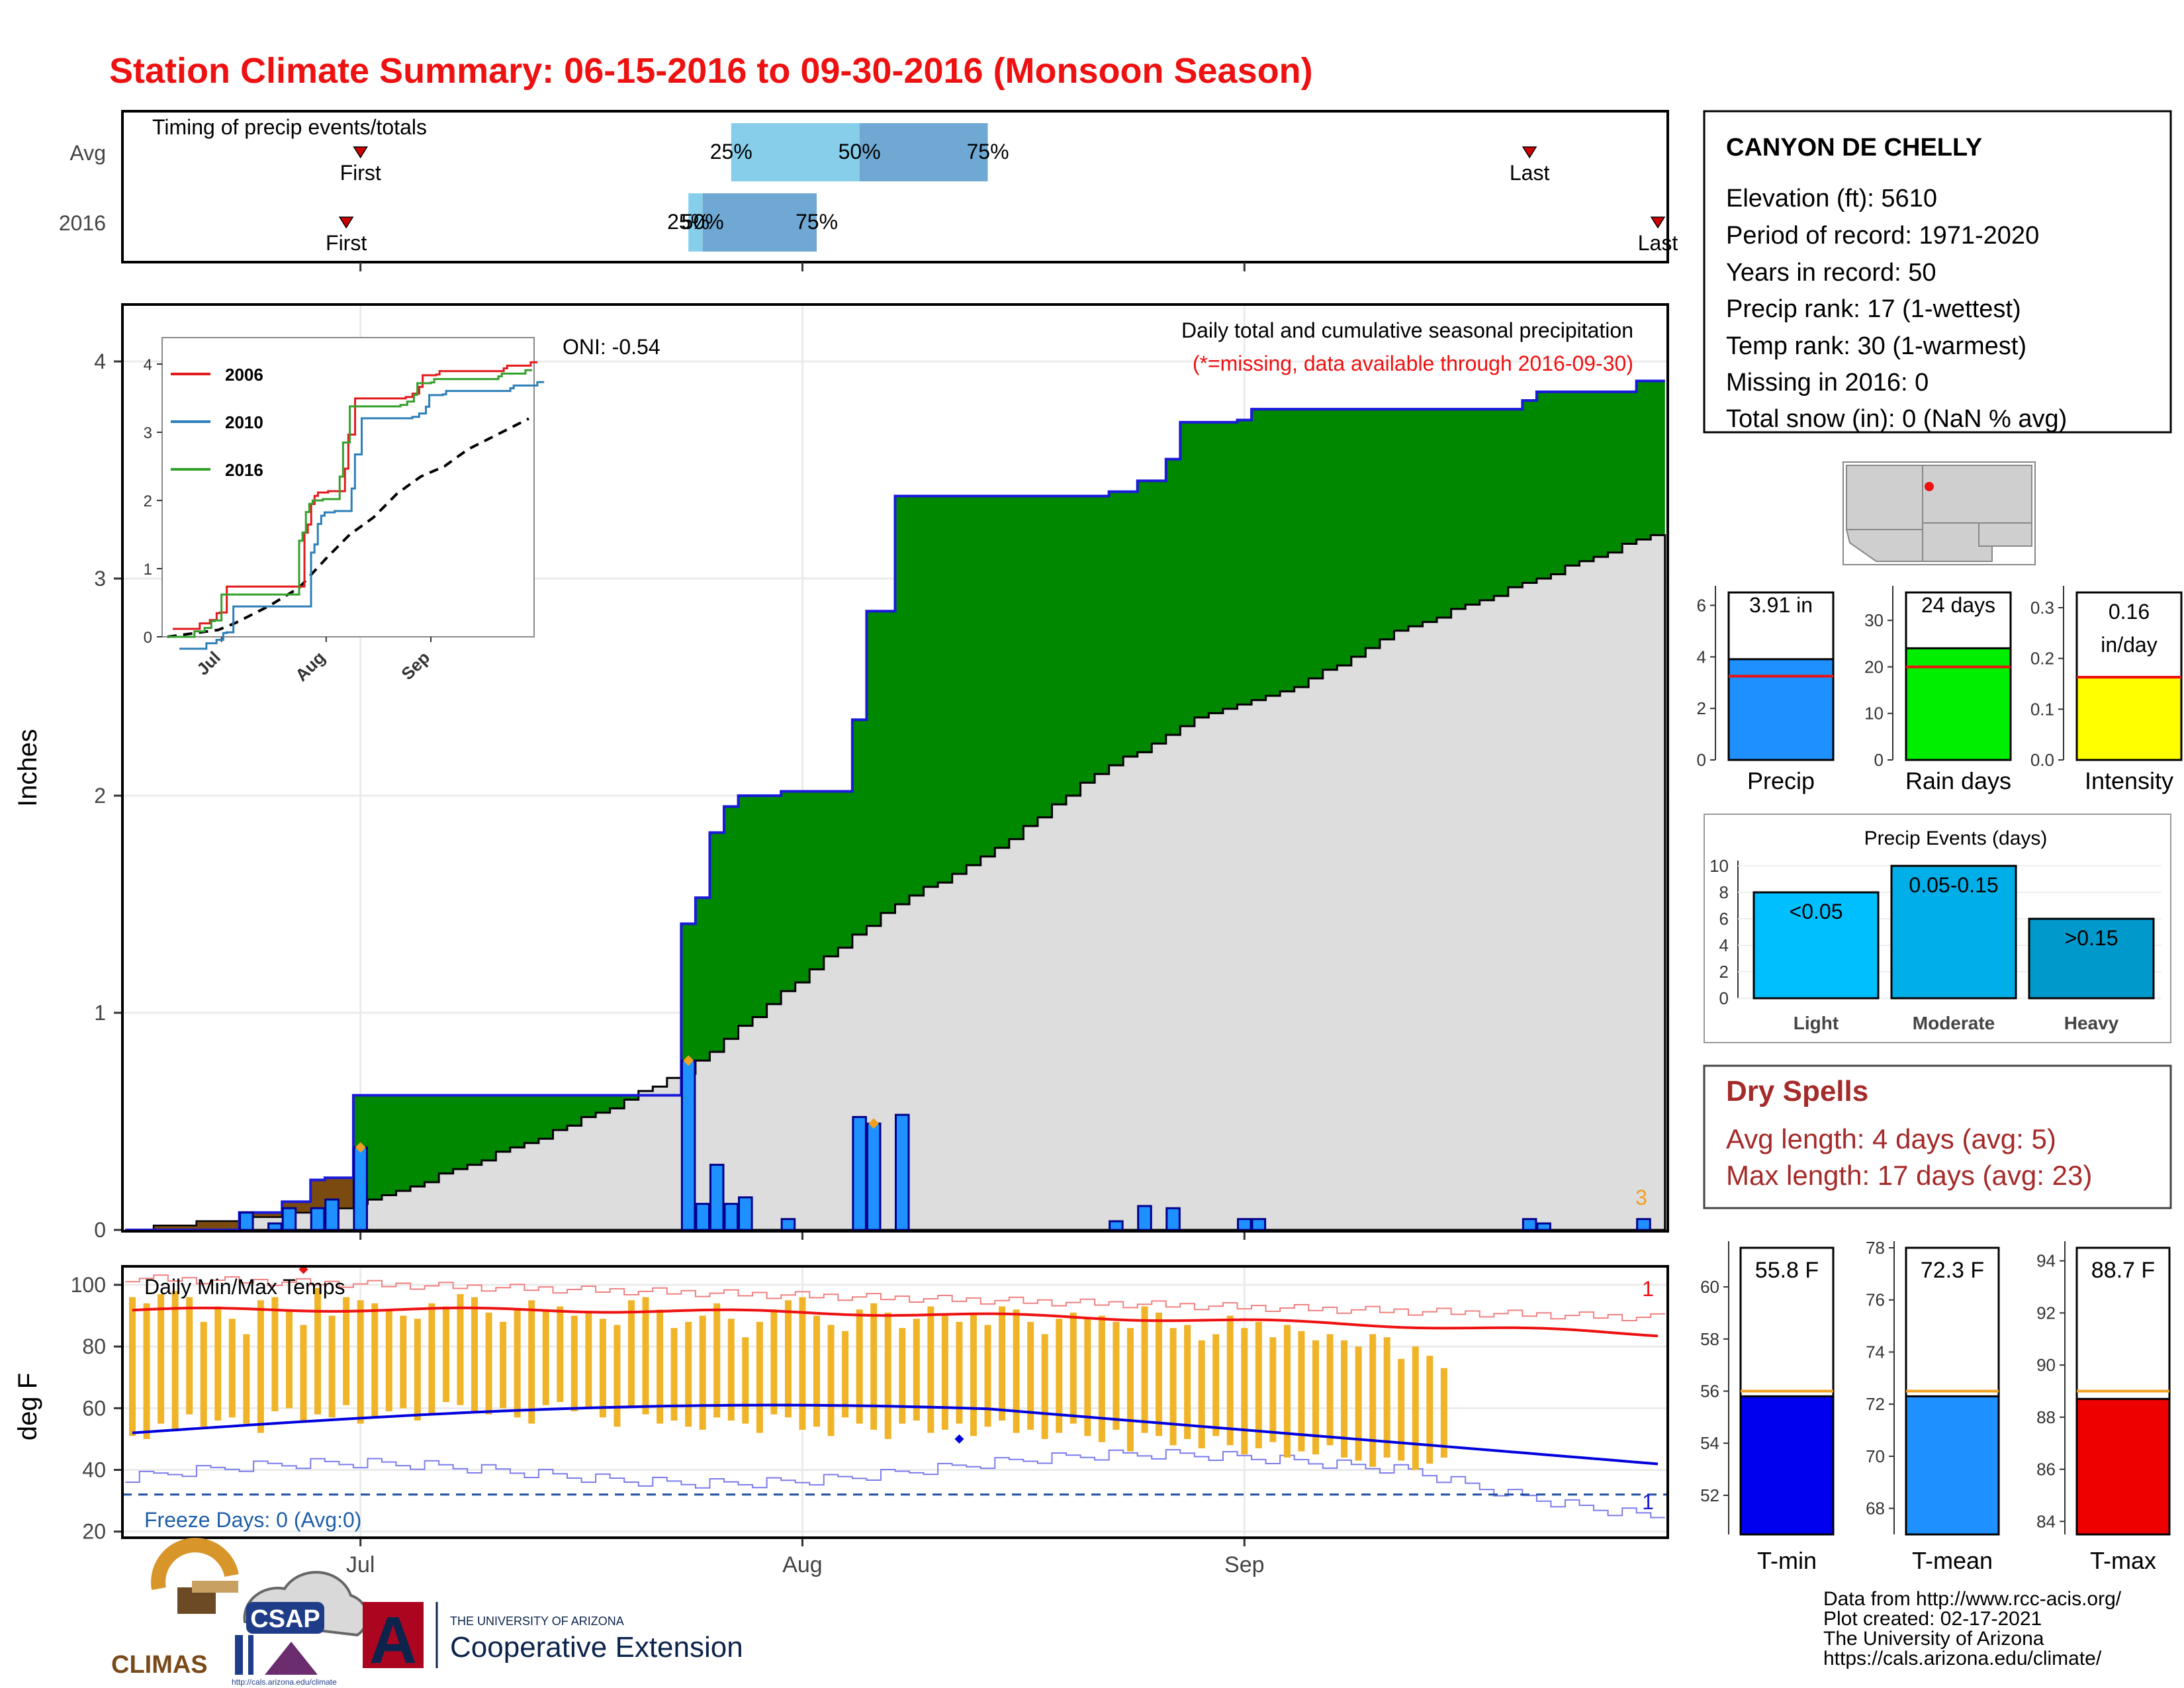  What do you see at coordinates (1719, 866) in the screenshot?
I see `events-y-tick-label: 10` at bounding box center [1719, 866].